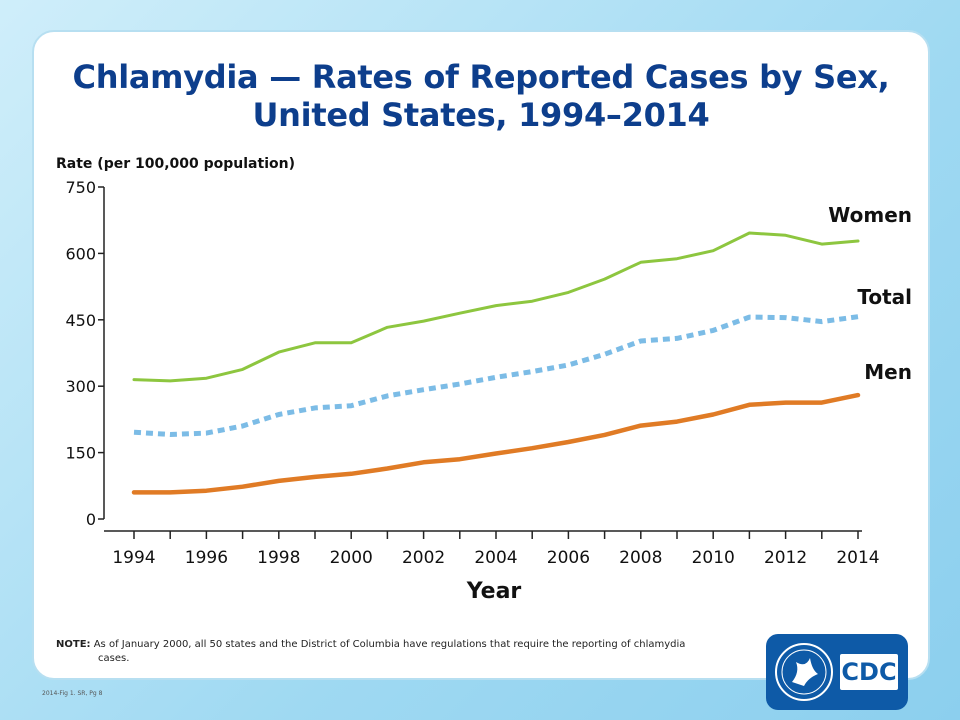 Image resolution: width=960 pixels, height=720 pixels. What do you see at coordinates (804, 672) in the screenshot?
I see `hhs-seal-icon` at bounding box center [804, 672].